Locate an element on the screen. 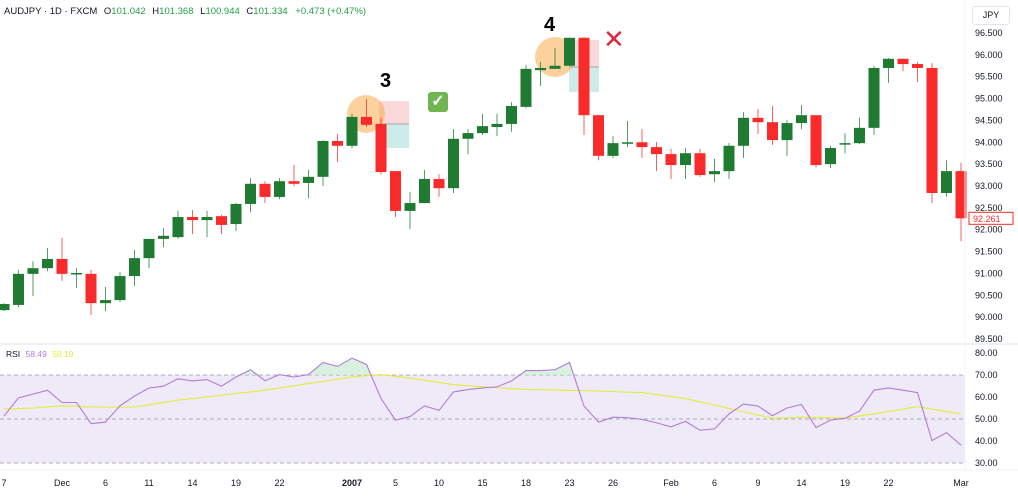  price-tick-label: 96.000 is located at coordinates (989, 55).